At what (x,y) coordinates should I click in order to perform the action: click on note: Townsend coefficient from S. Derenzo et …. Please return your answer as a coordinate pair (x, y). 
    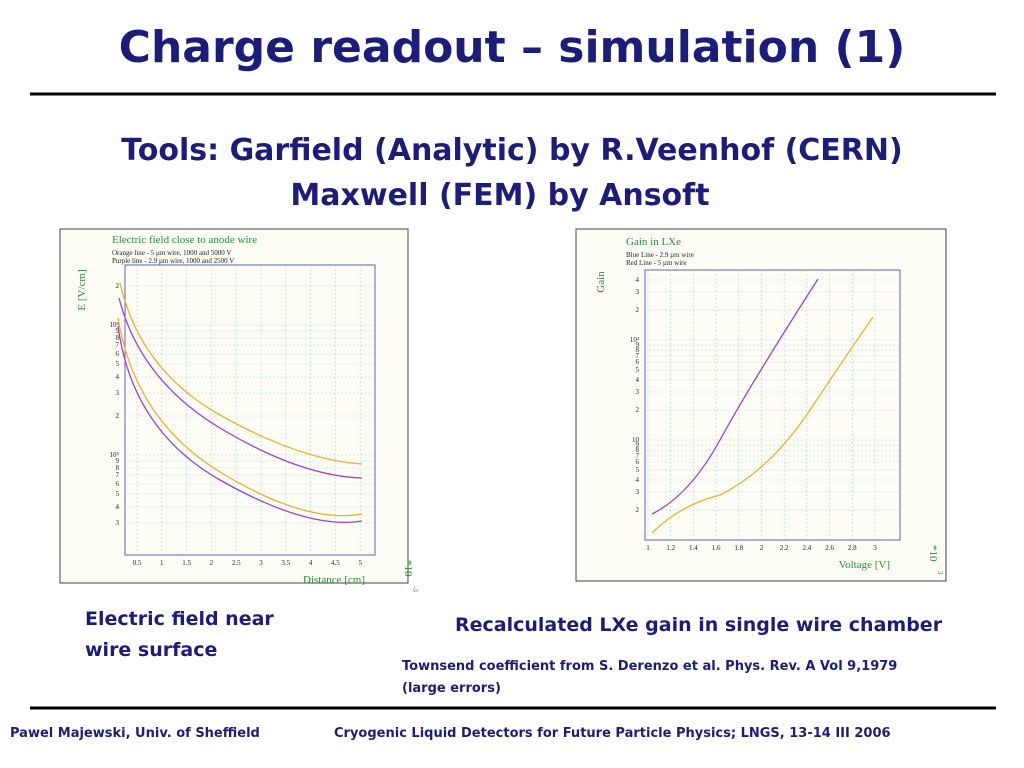
    Looking at the image, I should click on (649, 666).